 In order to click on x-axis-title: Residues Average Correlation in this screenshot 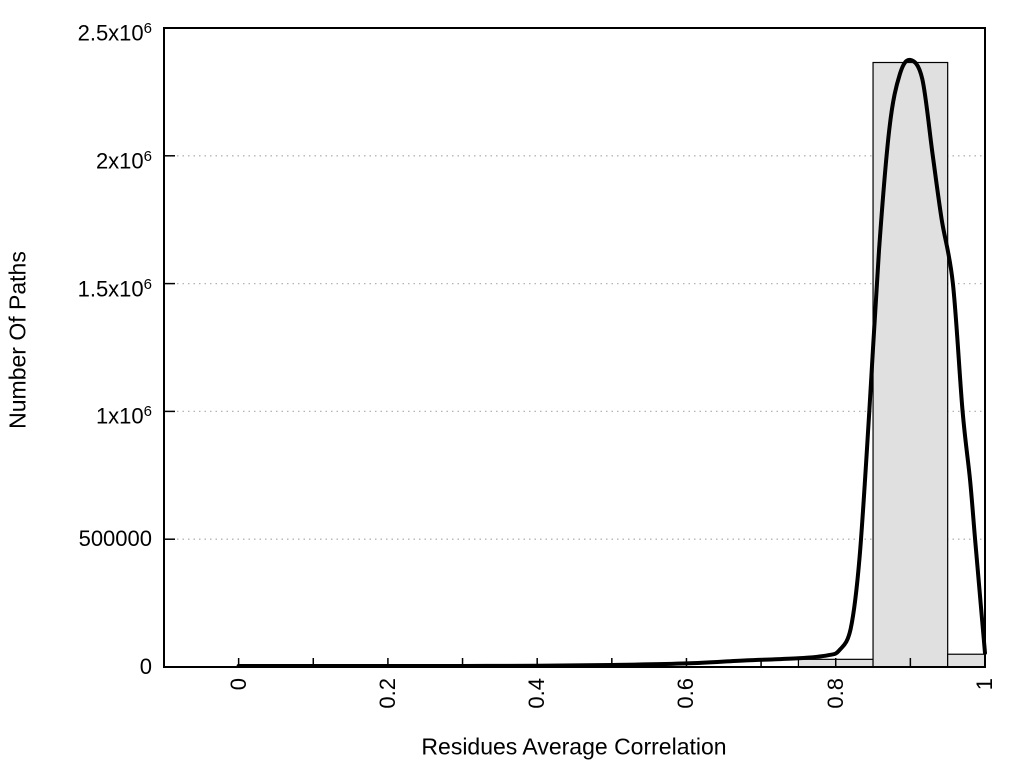, I will do `click(574, 746)`.